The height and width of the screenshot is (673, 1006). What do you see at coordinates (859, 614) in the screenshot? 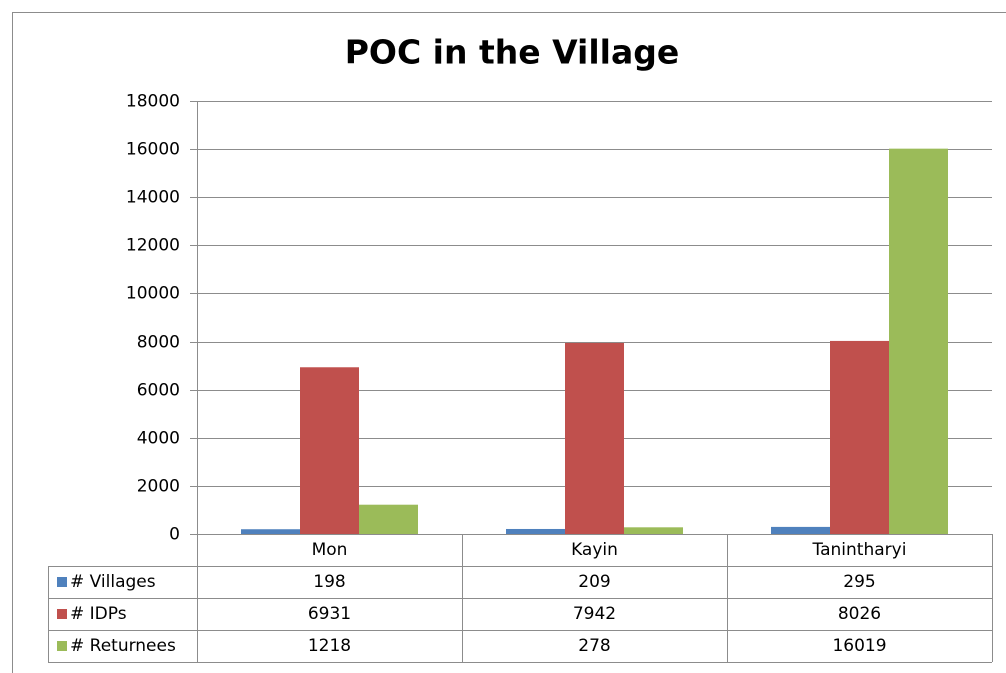
I see `table-value: 8026` at bounding box center [859, 614].